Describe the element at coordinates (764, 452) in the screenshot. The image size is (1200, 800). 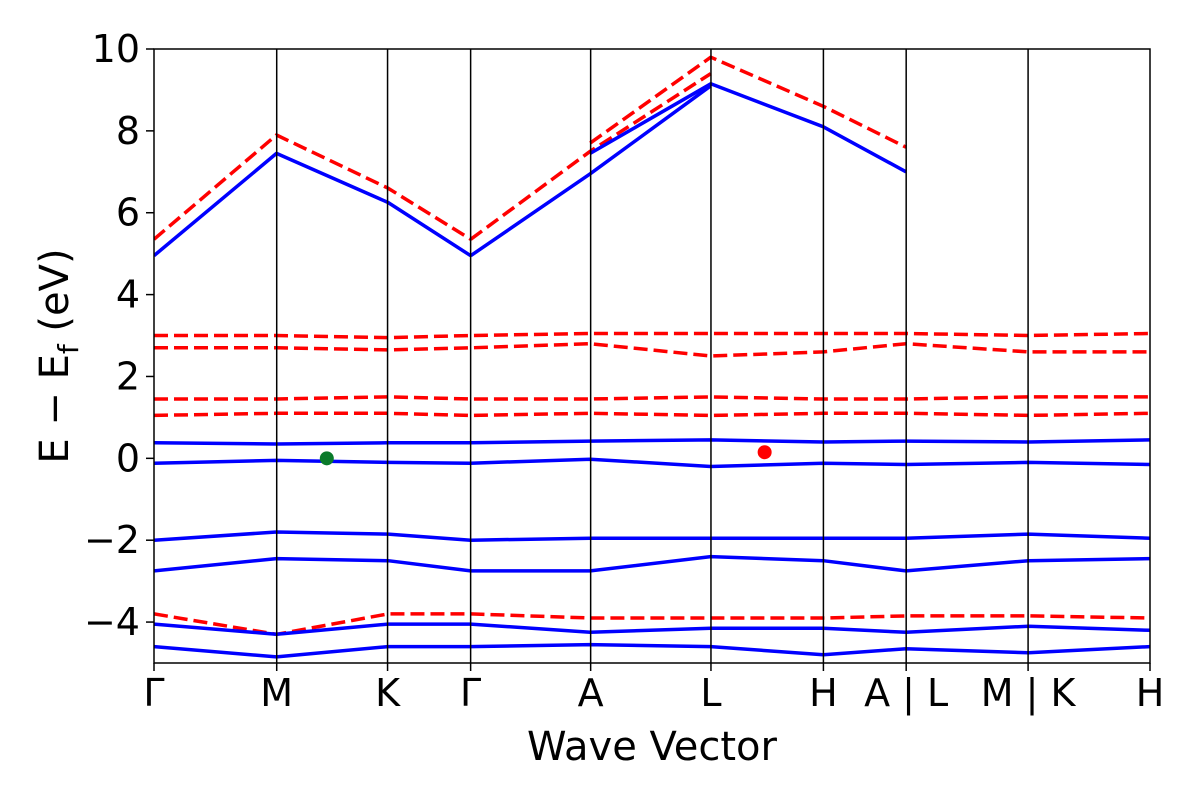
I see `red-marker` at that location.